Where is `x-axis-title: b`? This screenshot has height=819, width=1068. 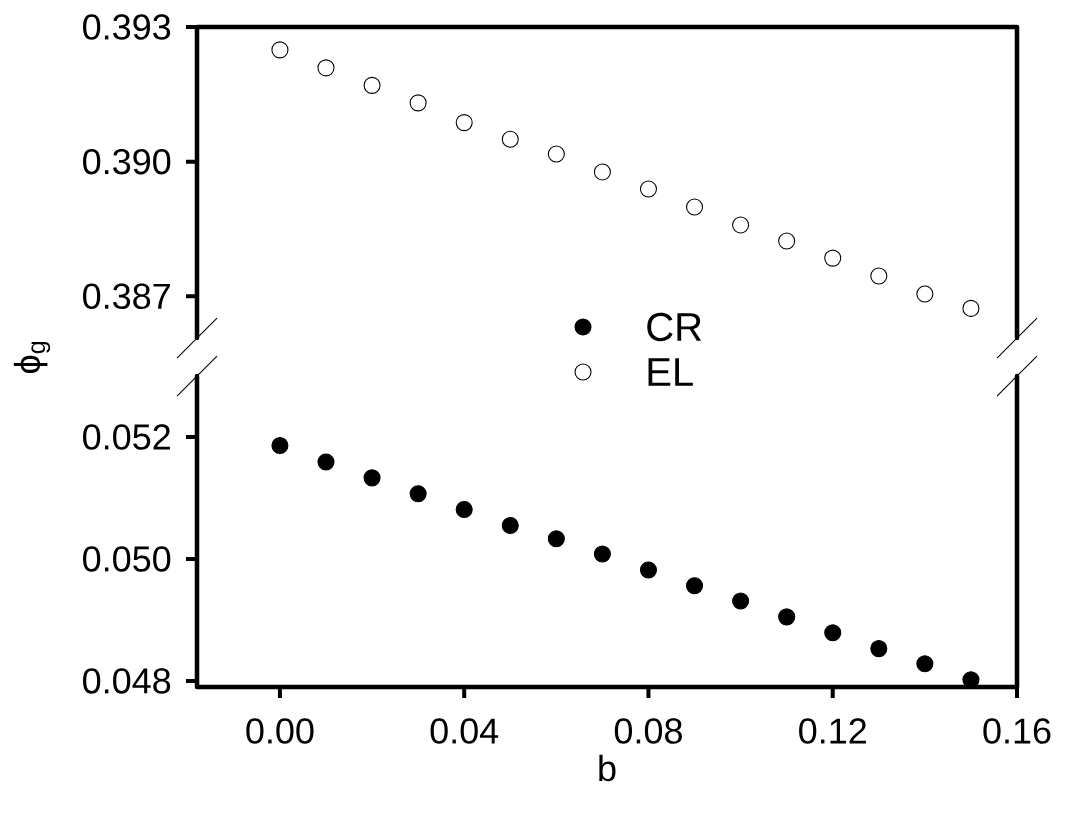 x-axis-title: b is located at coordinates (607, 768).